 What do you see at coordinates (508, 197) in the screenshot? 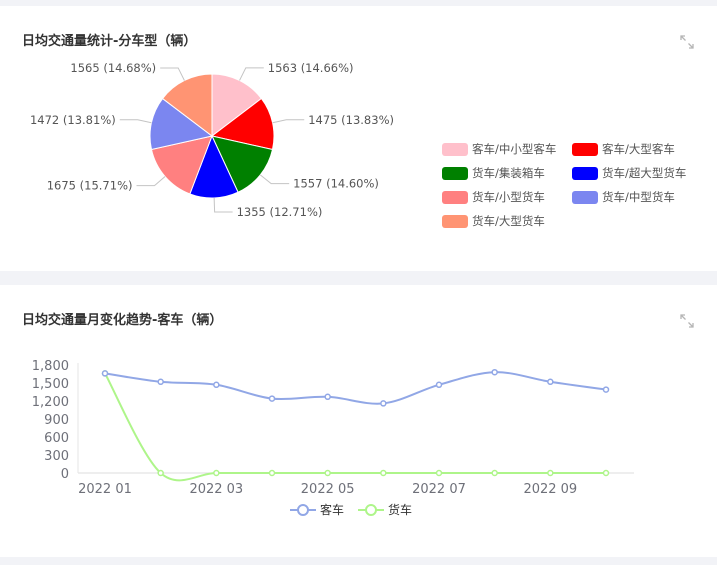
I see `legend-label: 货车/小型货车` at bounding box center [508, 197].